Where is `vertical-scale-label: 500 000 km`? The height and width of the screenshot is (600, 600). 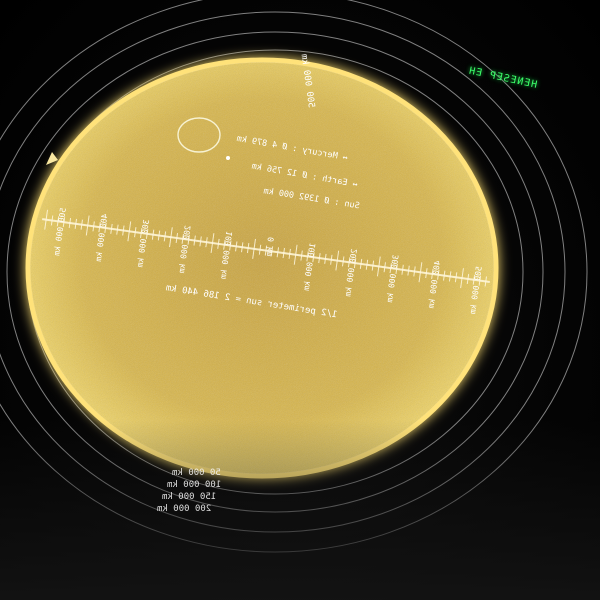
vertical-scale-label: 500 000 km is located at coordinates (306, 80).